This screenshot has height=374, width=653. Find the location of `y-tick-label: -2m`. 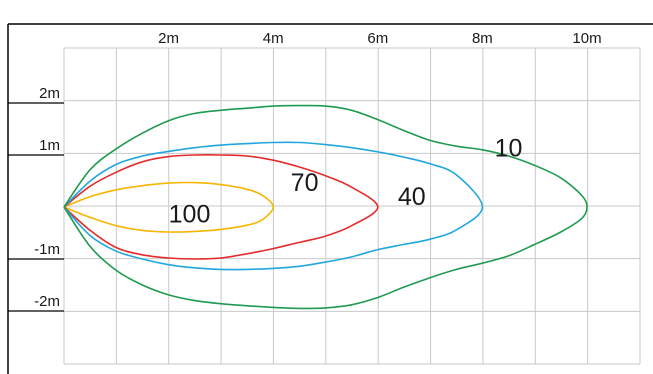

y-tick-label: -2m is located at coordinates (47, 301).